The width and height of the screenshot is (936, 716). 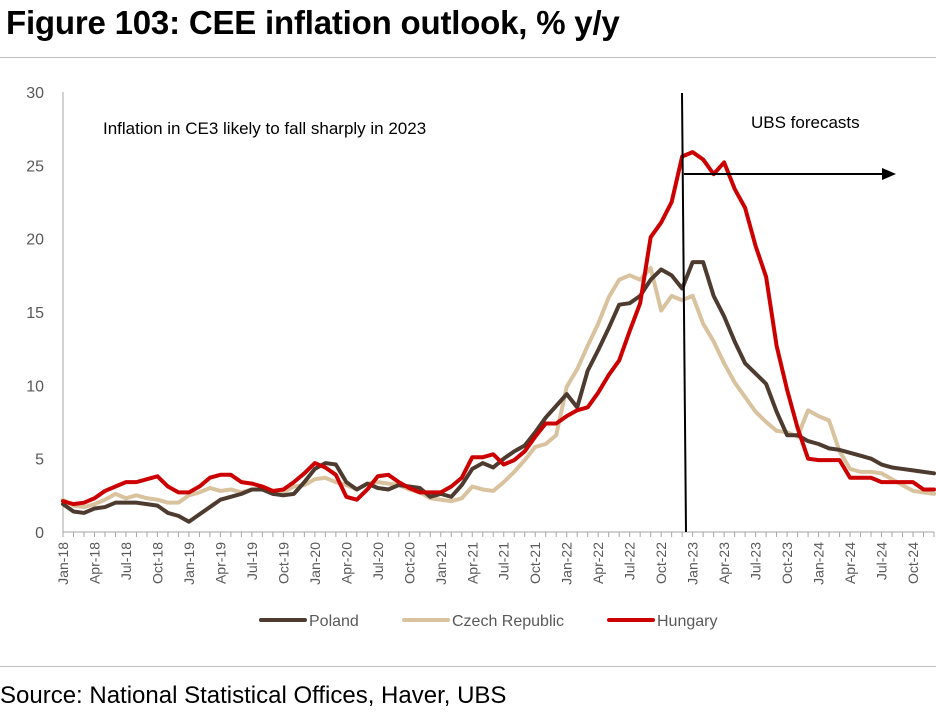 What do you see at coordinates (687, 621) in the screenshot?
I see `legend-label-hungary: Hungary` at bounding box center [687, 621].